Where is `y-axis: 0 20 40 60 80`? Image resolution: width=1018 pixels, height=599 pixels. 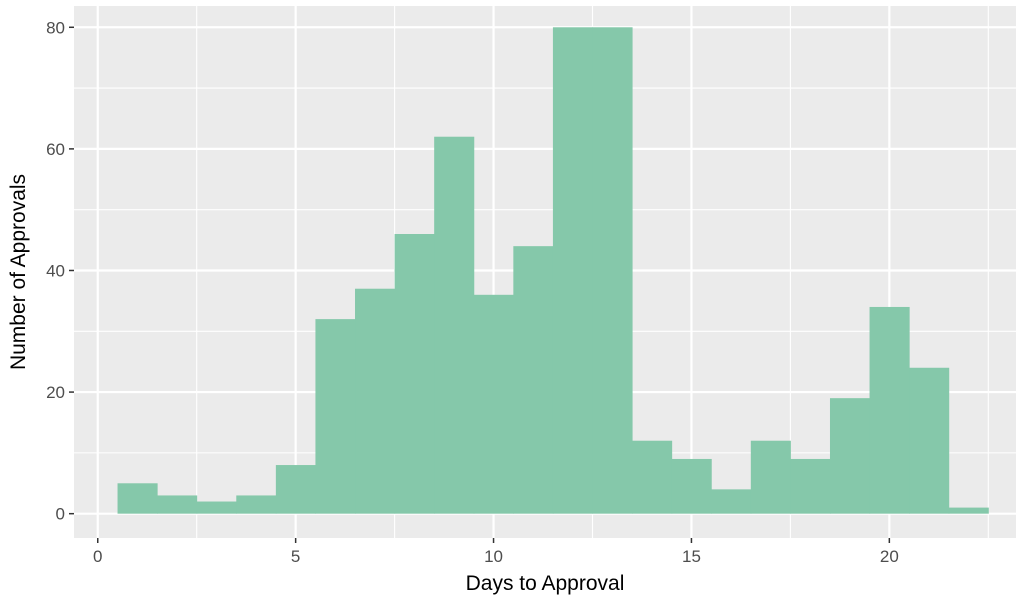
y-axis: 0 20 40 60 80 is located at coordinates (60, 271).